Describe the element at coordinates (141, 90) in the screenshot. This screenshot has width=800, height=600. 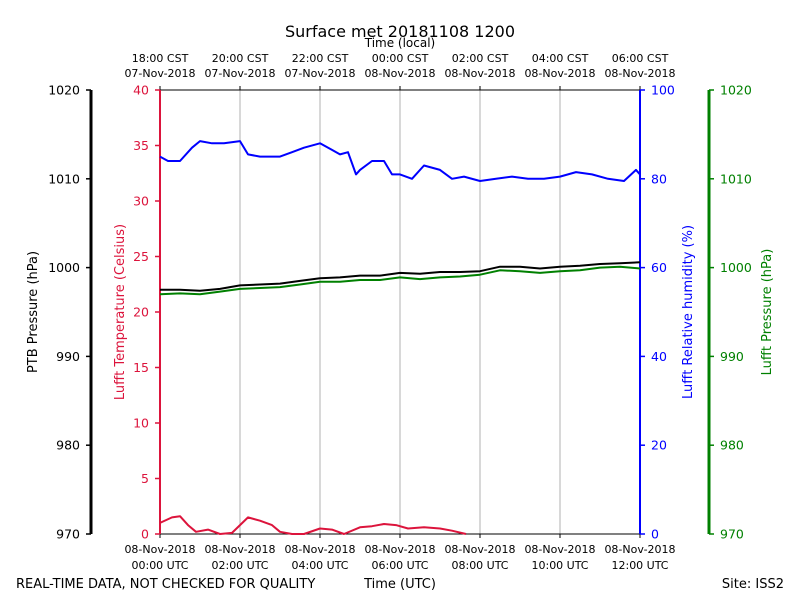
I see `temperature-tick-label: 40` at that location.